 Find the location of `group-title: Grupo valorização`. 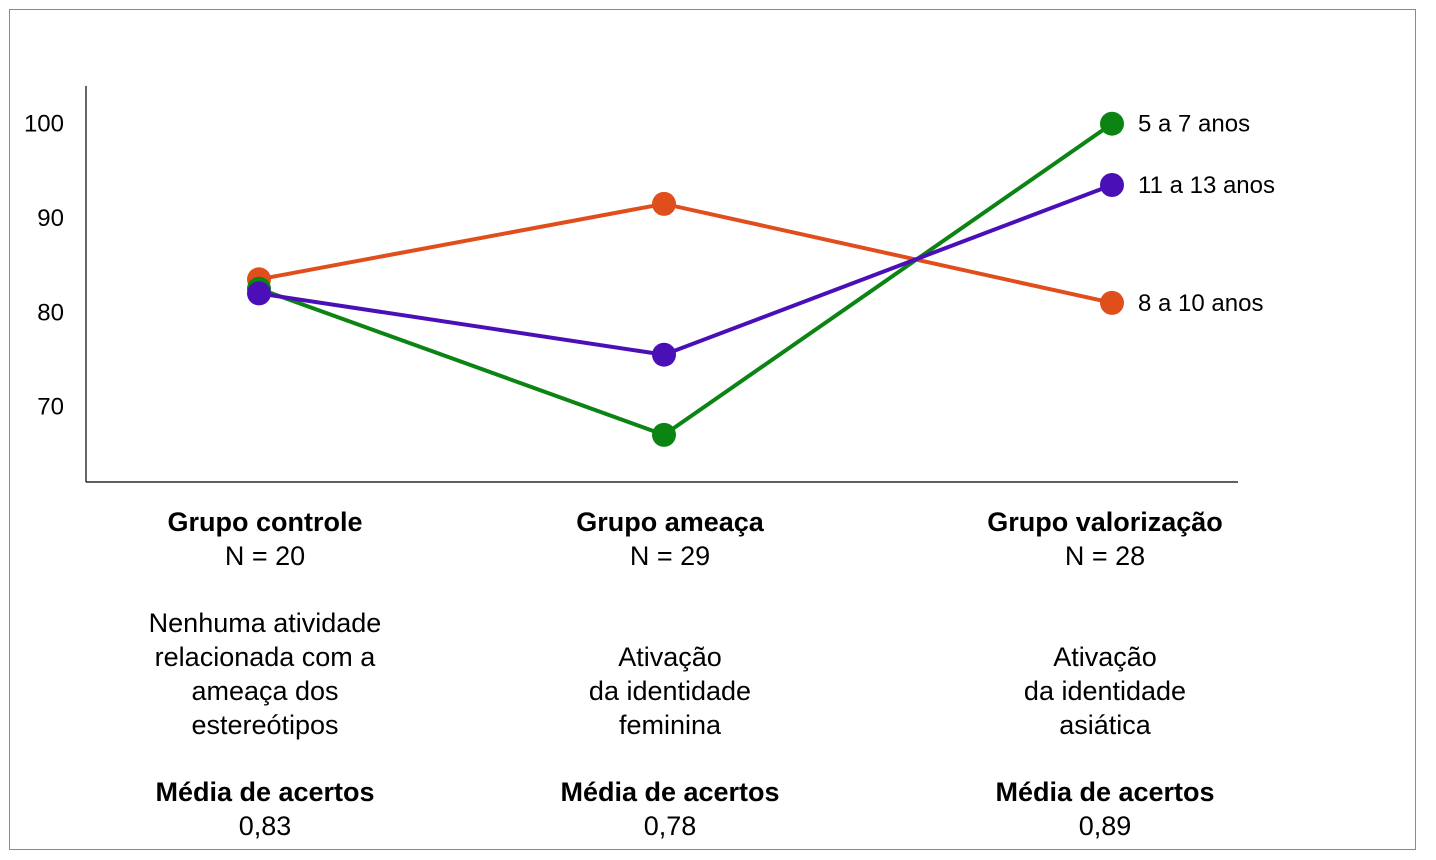

group-title: Grupo valorização is located at coordinates (1105, 522).